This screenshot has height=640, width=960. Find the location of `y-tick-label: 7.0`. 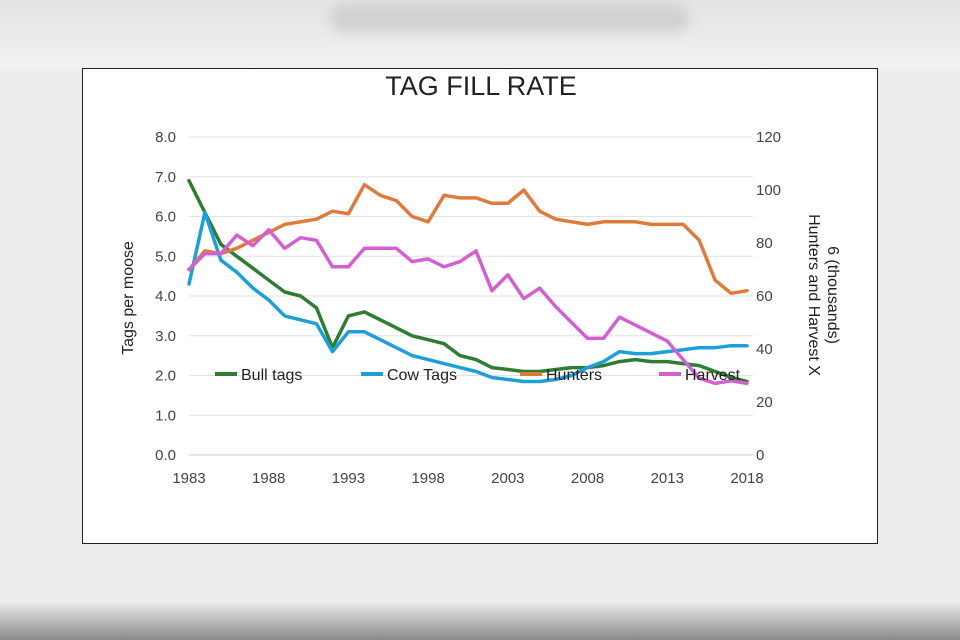

y-tick-label: 7.0 is located at coordinates (165, 177).